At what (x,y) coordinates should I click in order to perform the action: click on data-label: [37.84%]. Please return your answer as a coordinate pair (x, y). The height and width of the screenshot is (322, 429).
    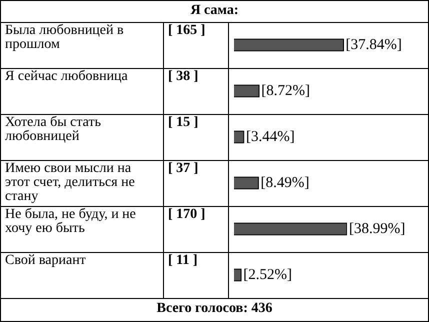
    Looking at the image, I should click on (374, 44).